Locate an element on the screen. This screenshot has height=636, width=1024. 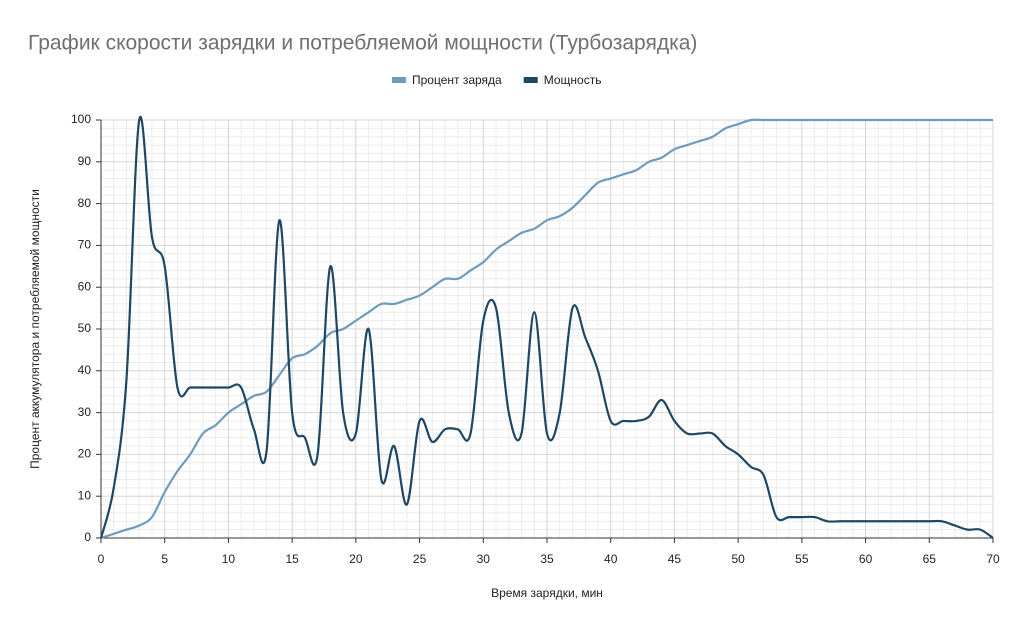
x-tick-label: 40 is located at coordinates (611, 559).